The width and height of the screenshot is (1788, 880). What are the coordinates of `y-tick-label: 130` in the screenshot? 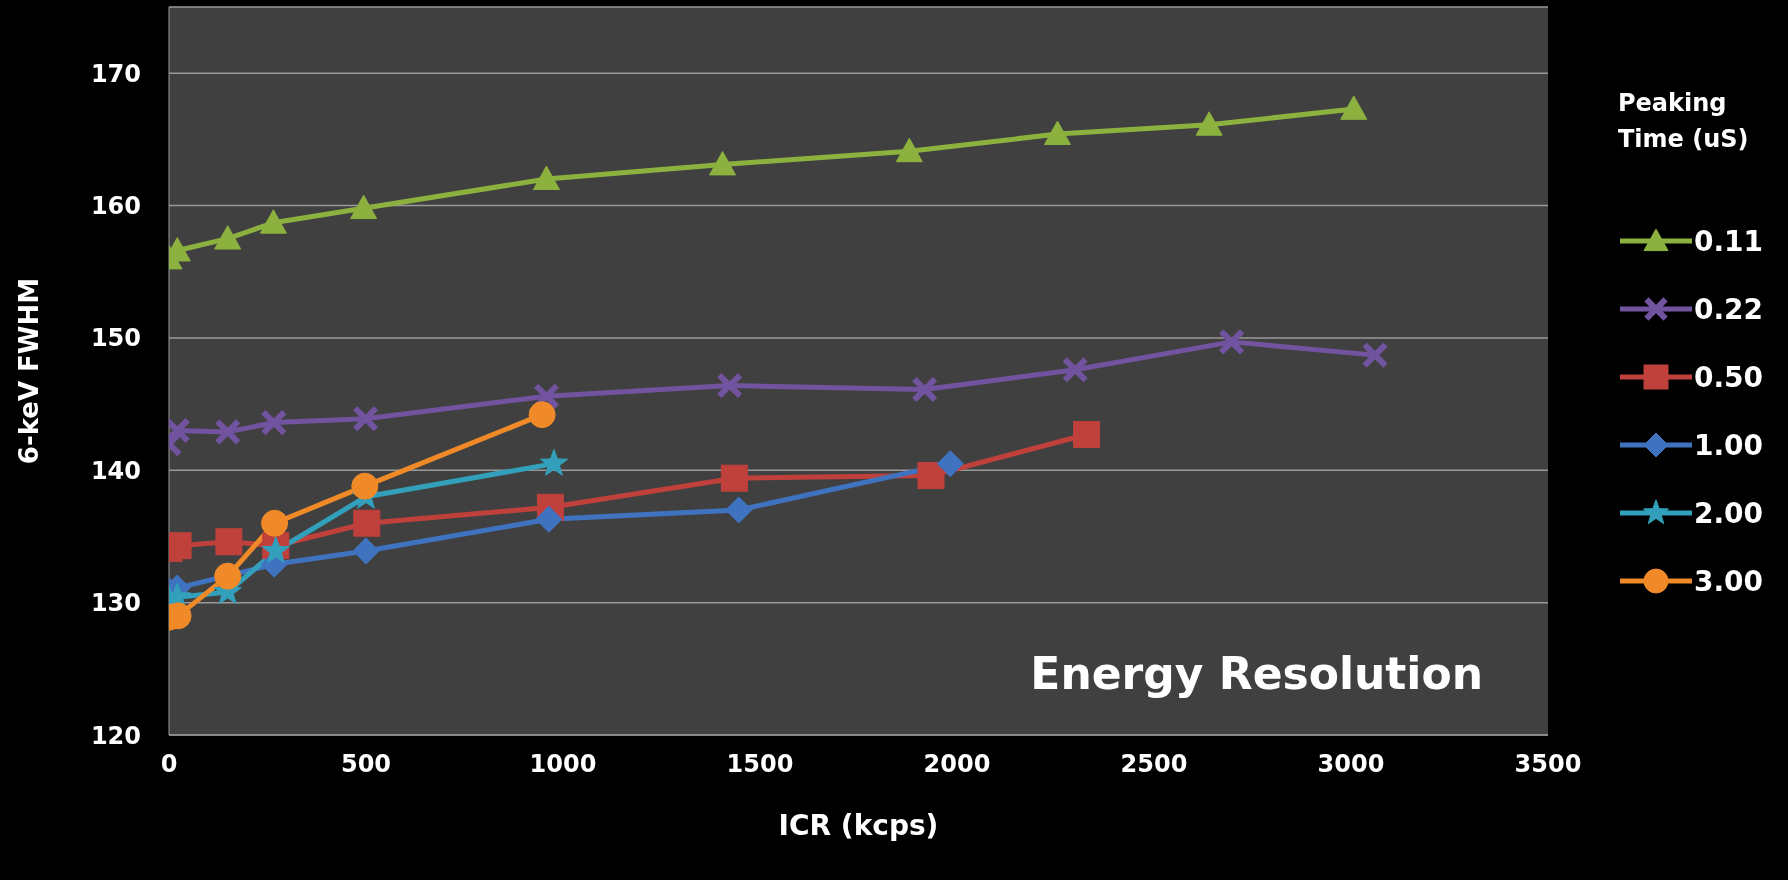 It's located at (115, 603).